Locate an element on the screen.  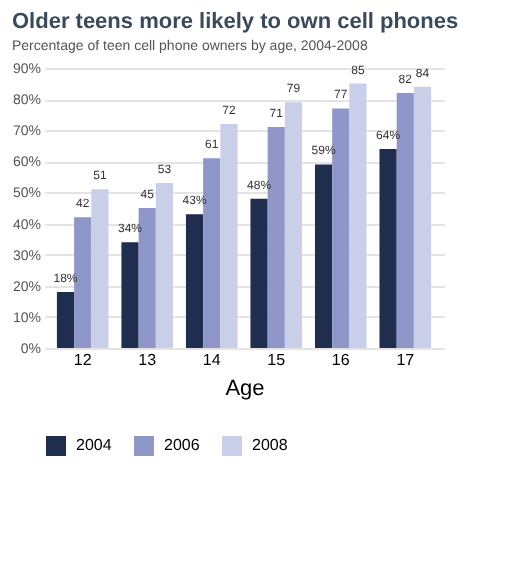
x-tick-label: 14 is located at coordinates (212, 360).